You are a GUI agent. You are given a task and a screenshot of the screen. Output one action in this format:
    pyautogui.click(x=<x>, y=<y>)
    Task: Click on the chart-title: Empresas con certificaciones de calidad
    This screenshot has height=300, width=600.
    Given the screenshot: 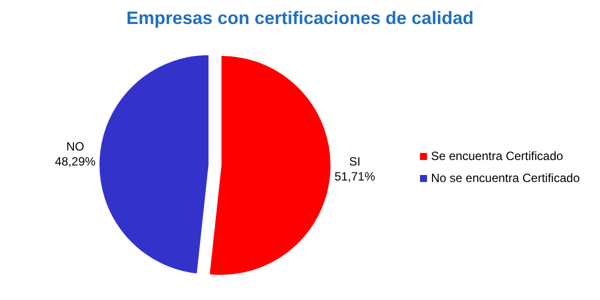 What is the action you would take?
    pyautogui.click(x=300, y=18)
    